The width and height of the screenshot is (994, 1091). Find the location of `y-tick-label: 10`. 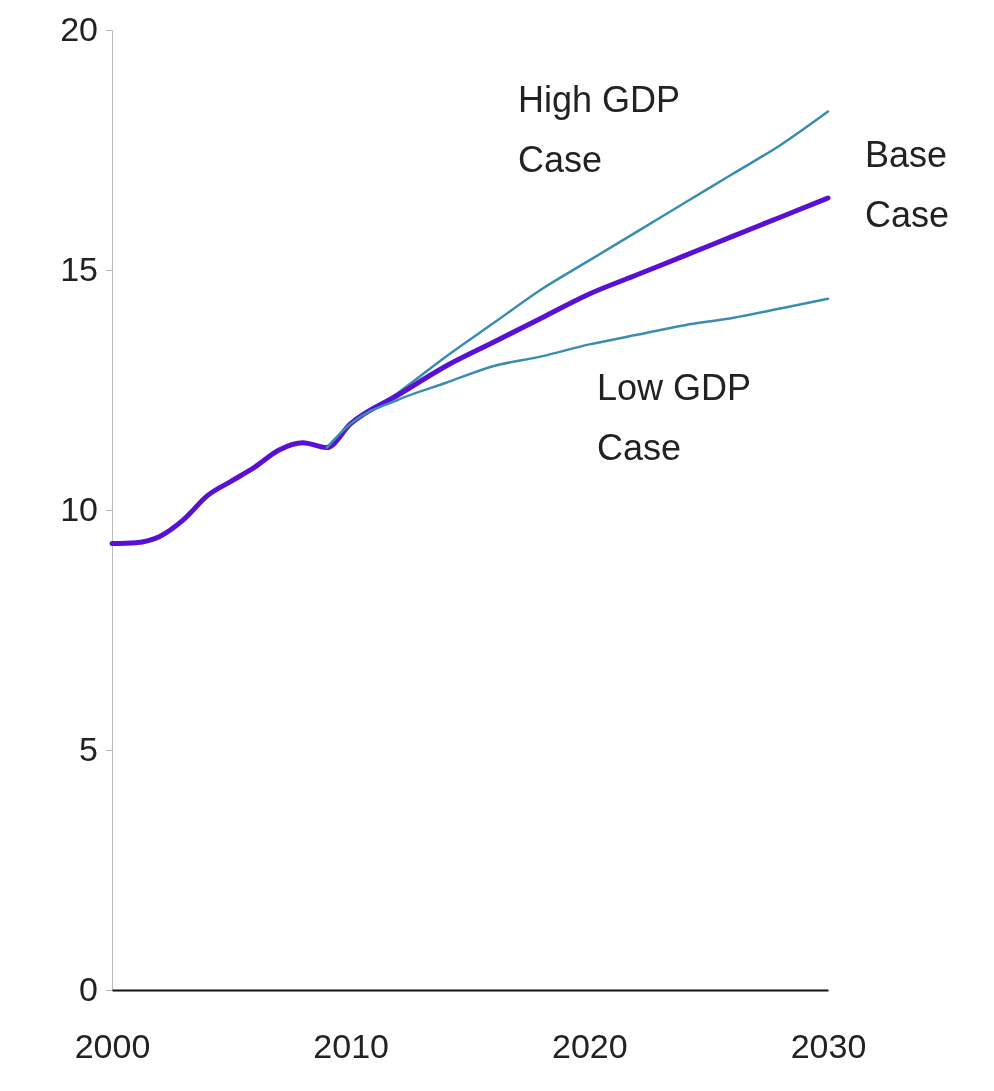

y-tick-label: 10 is located at coordinates (79, 509).